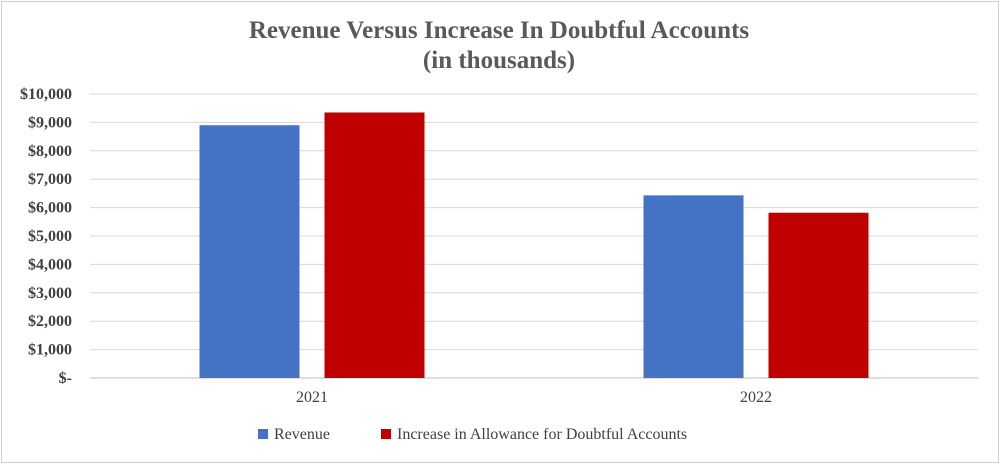 The width and height of the screenshot is (1000, 464). Describe the element at coordinates (302, 434) in the screenshot. I see `legend-label: Revenue` at that location.